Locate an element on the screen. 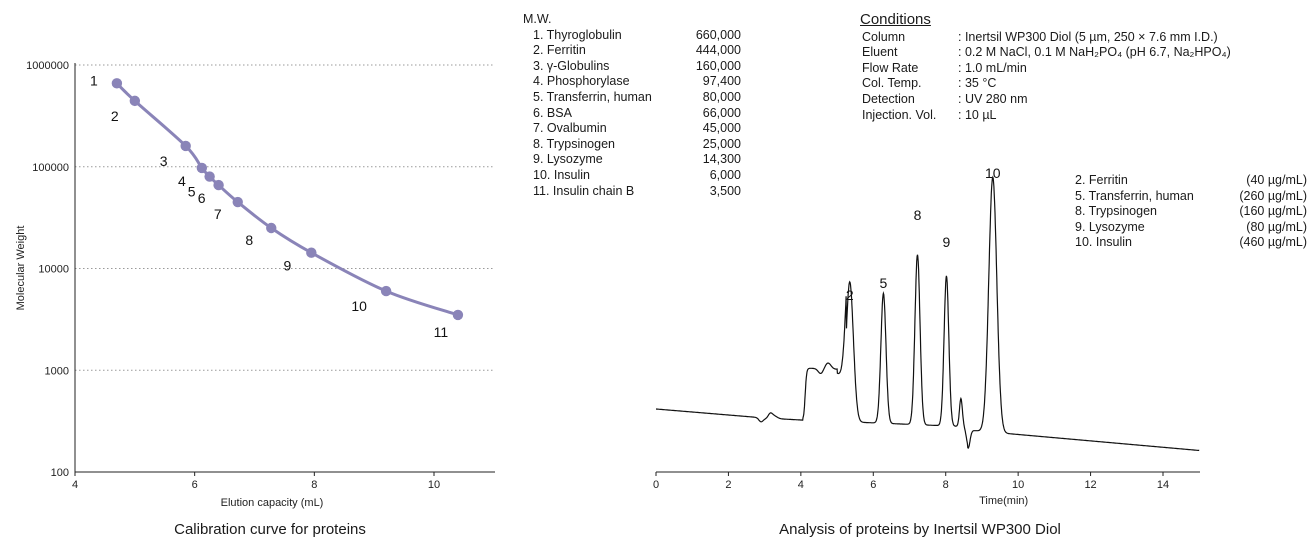 This screenshot has height=541, width=1309. condition-row-label: Flow Rate is located at coordinates (890, 67).